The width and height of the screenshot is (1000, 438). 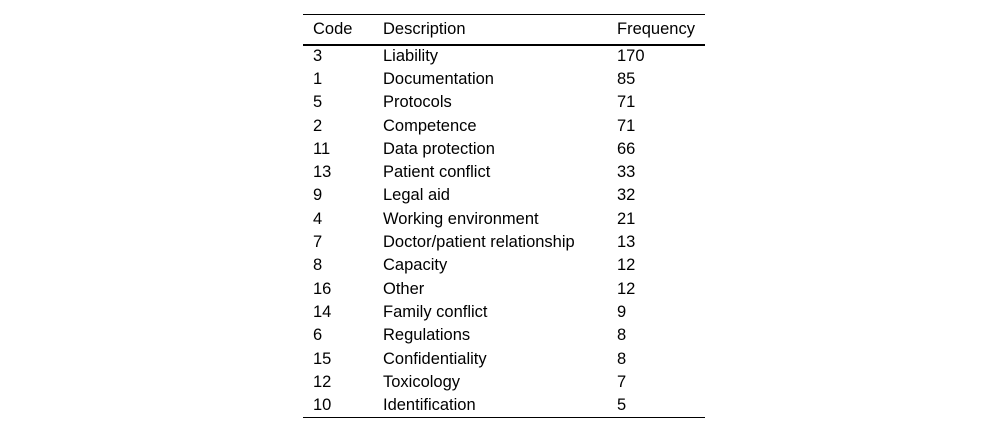 I want to click on cell-code: 10, so click(x=322, y=404).